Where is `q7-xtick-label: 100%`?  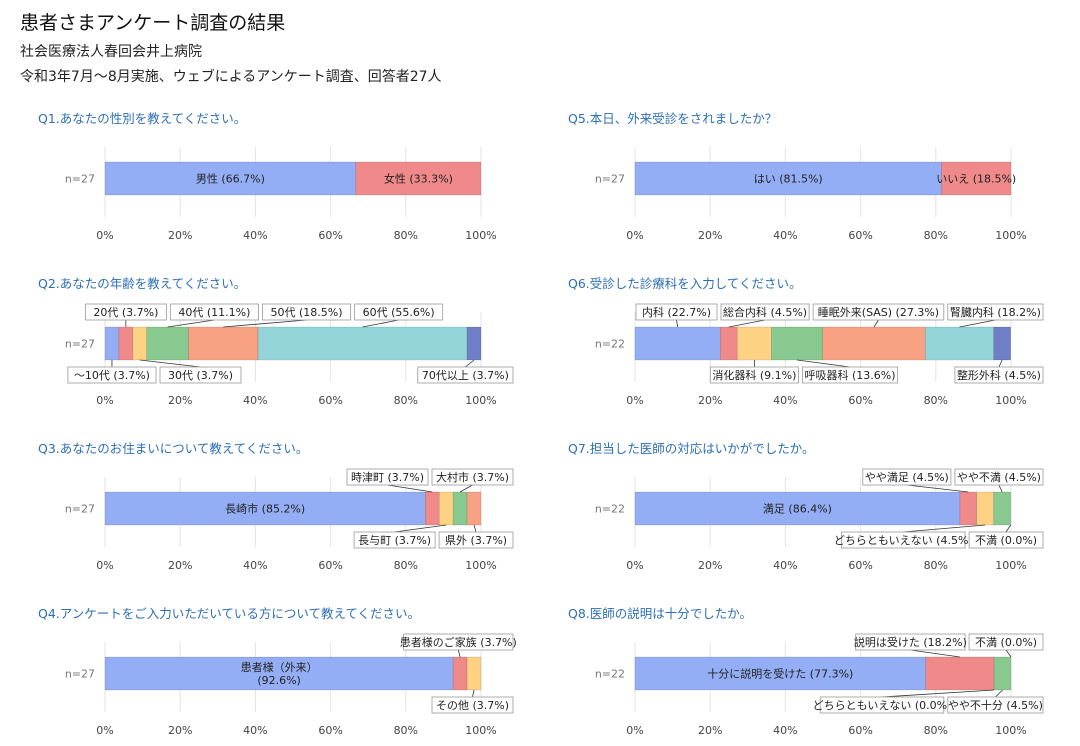
q7-xtick-label: 100% is located at coordinates (1010, 565).